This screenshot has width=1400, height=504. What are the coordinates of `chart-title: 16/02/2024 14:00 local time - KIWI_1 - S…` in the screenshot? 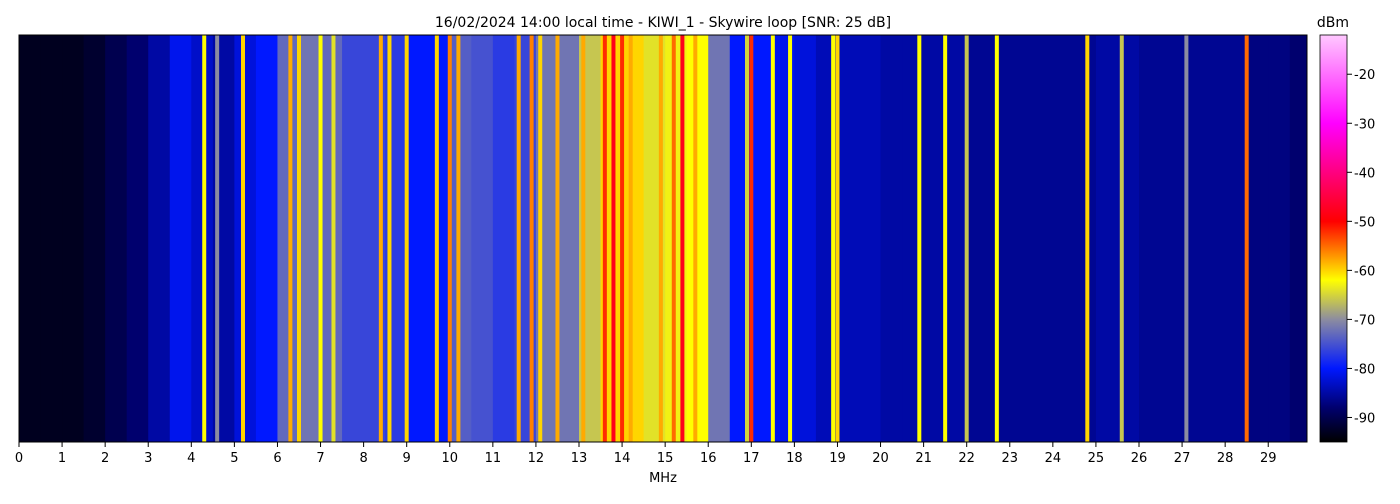 It's located at (663, 23).